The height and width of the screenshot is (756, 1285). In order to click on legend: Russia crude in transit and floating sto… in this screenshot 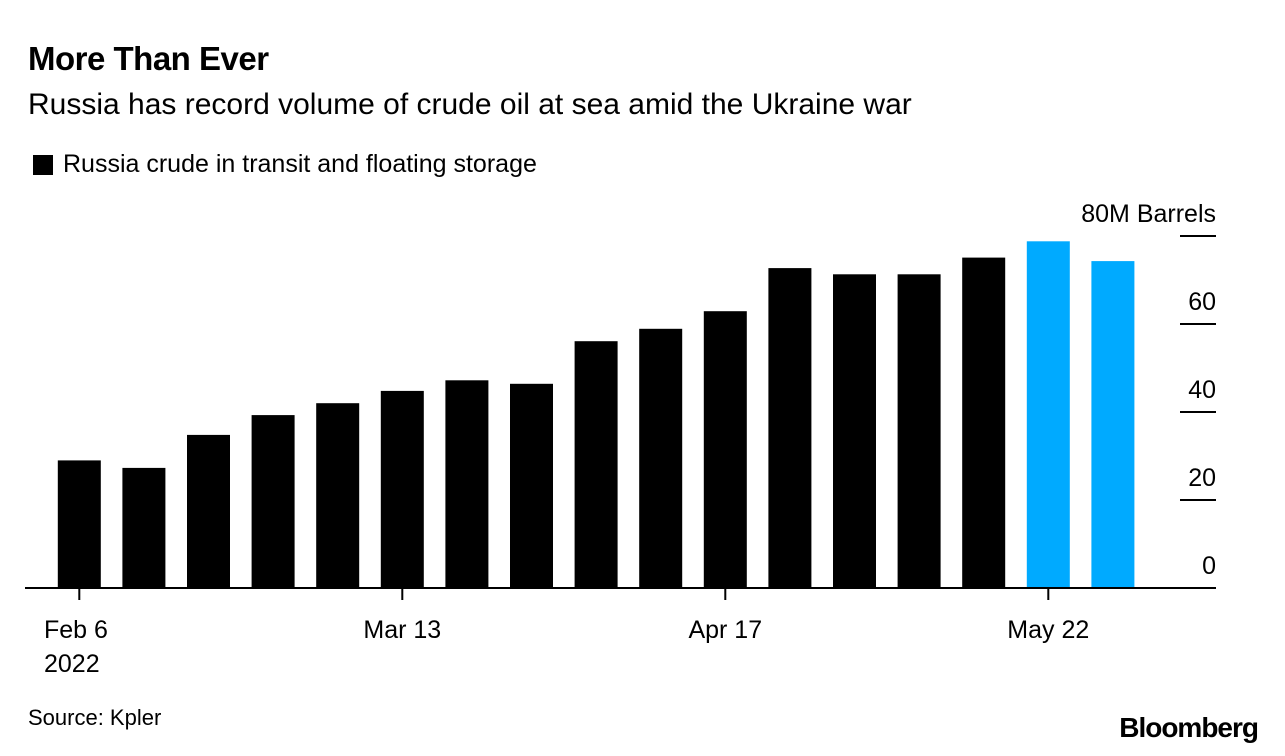, I will do `click(285, 164)`.